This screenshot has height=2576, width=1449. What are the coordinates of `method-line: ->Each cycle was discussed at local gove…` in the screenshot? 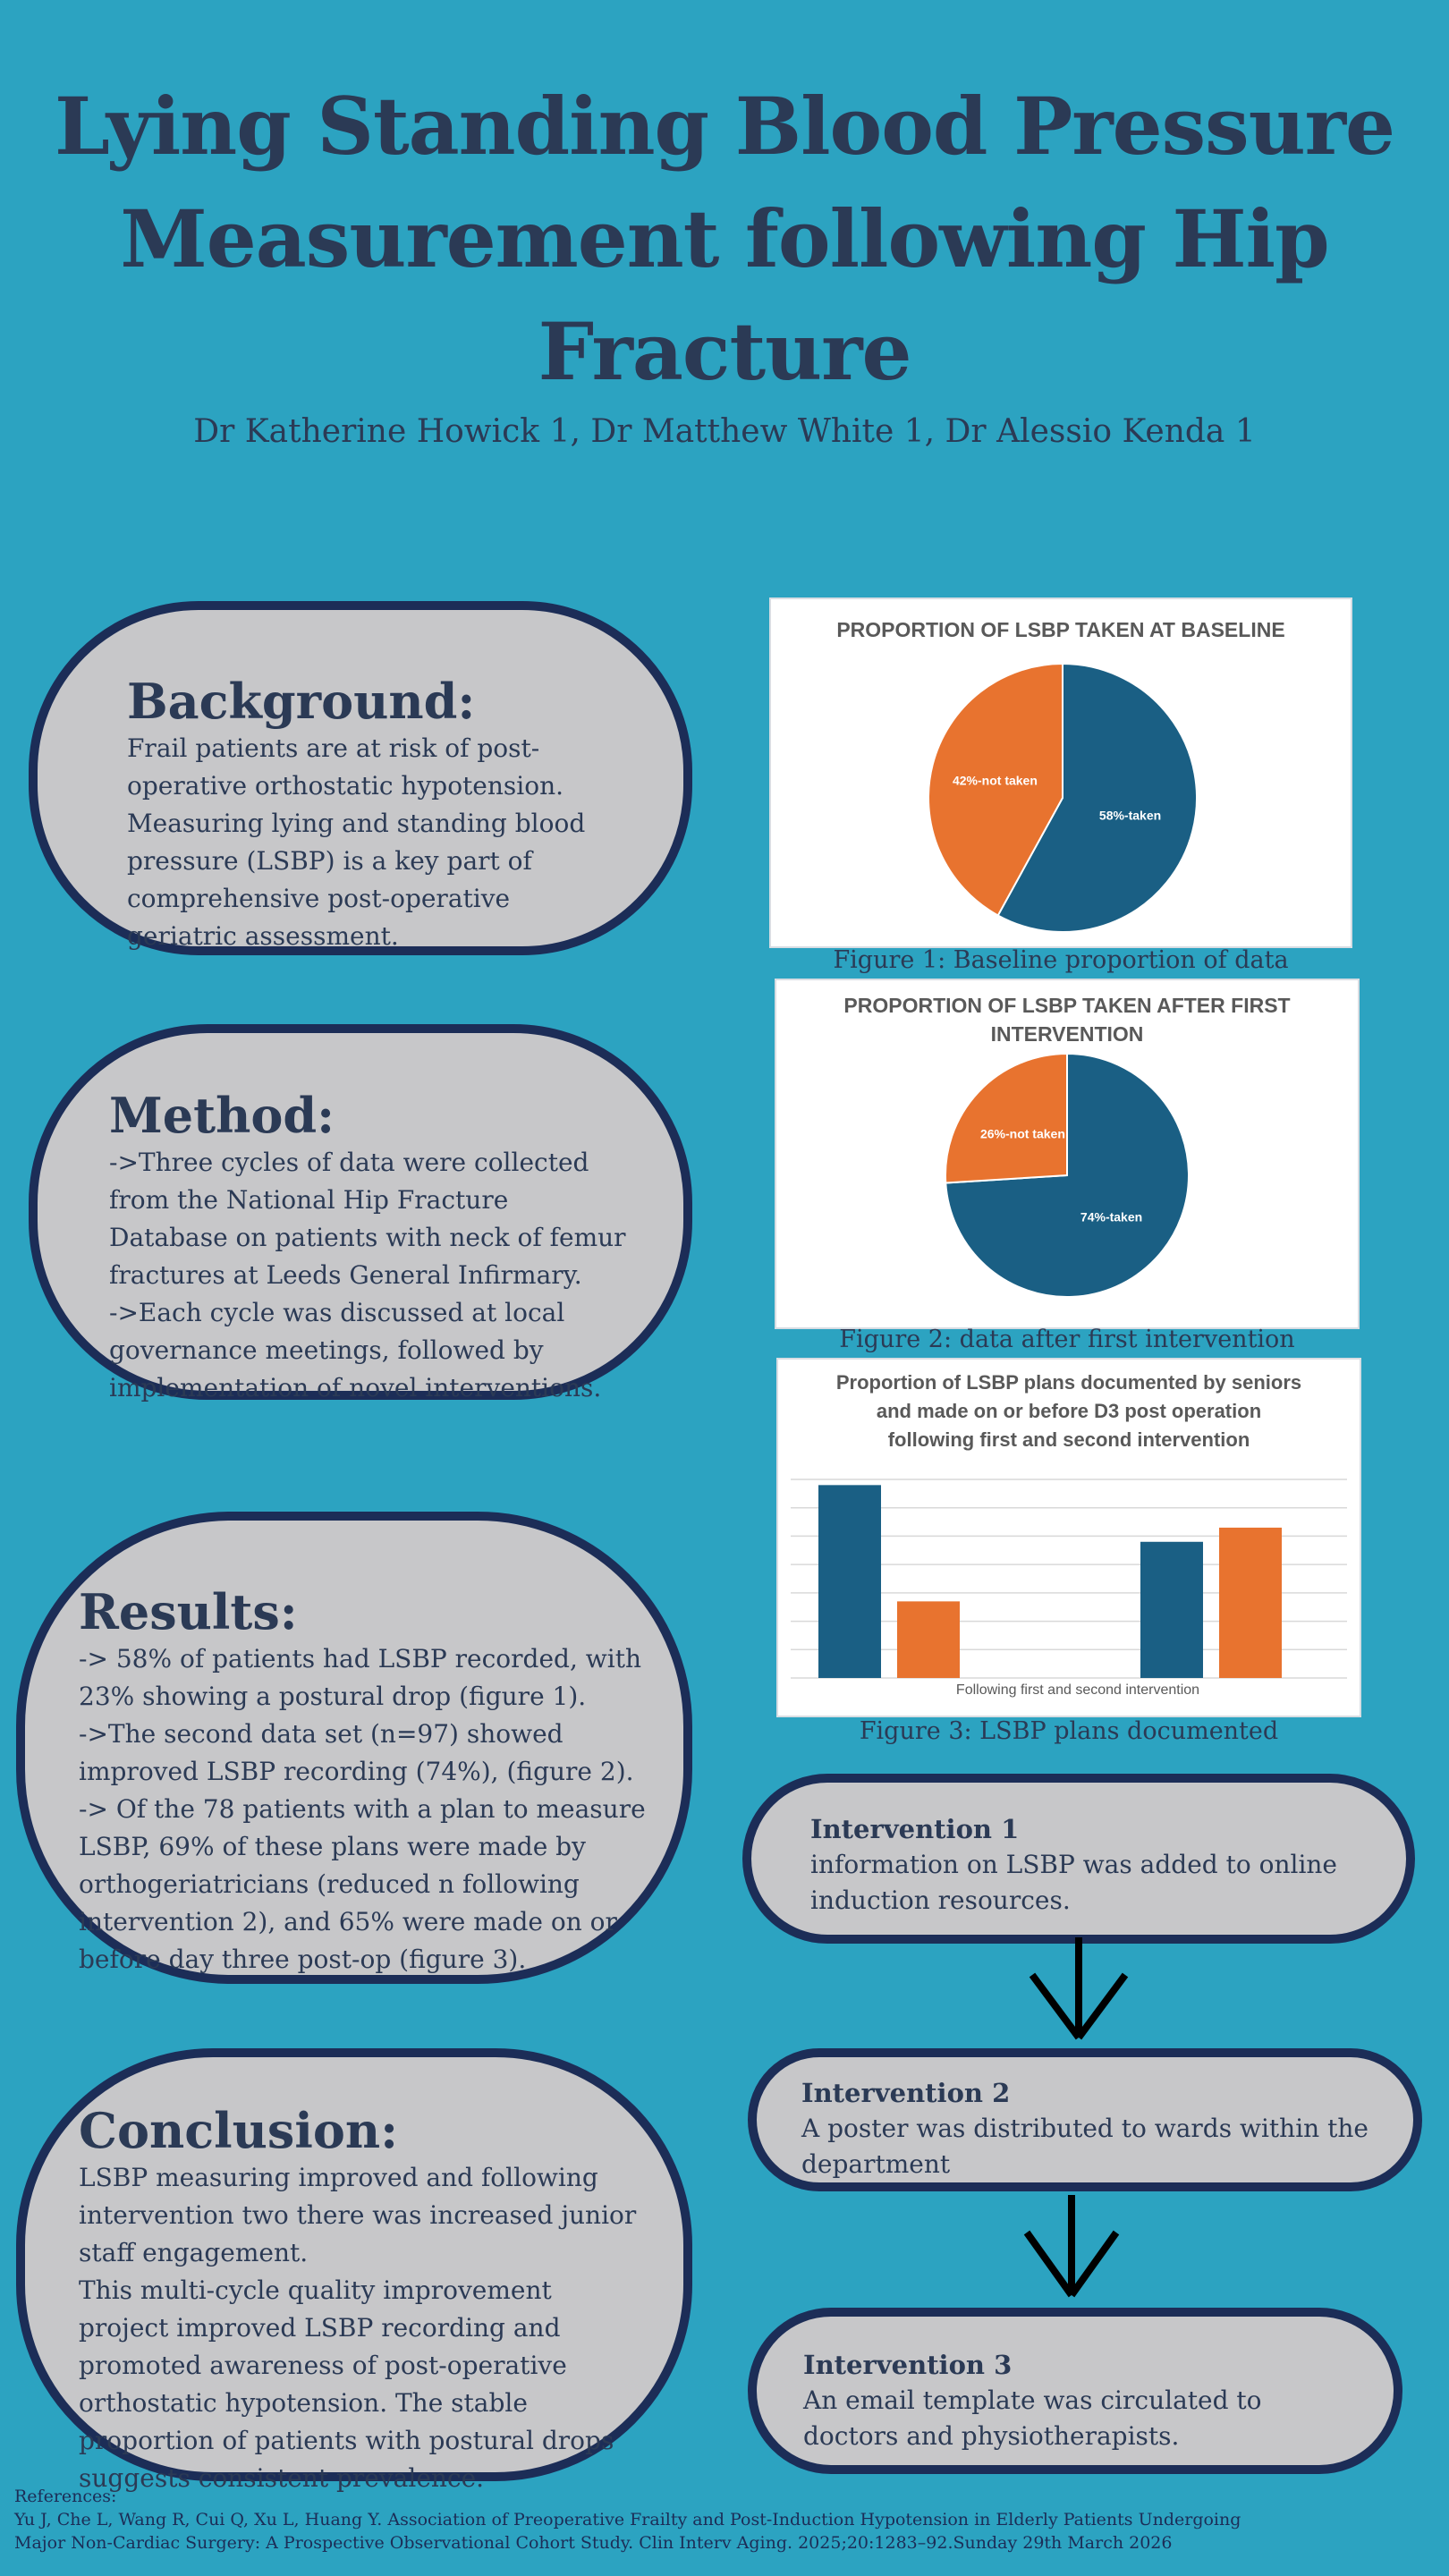 It's located at (355, 1350).